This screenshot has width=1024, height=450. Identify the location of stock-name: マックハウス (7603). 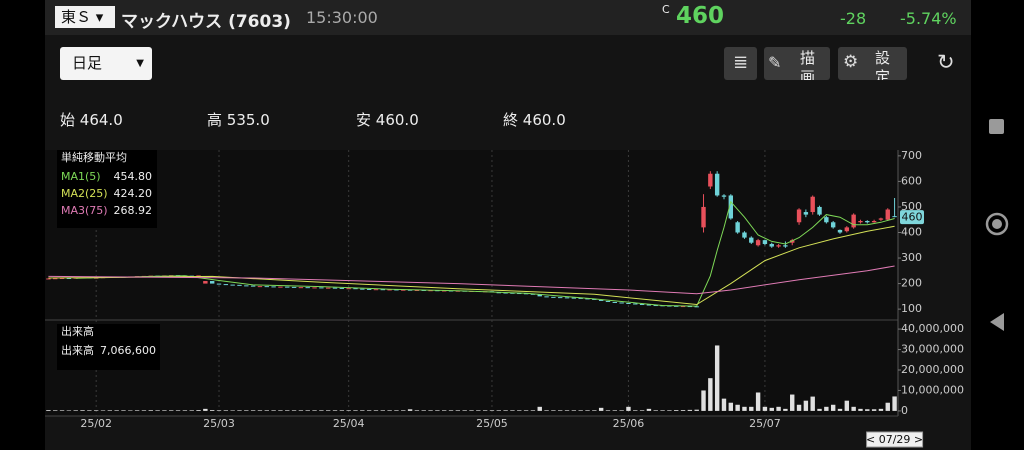
(206, 22).